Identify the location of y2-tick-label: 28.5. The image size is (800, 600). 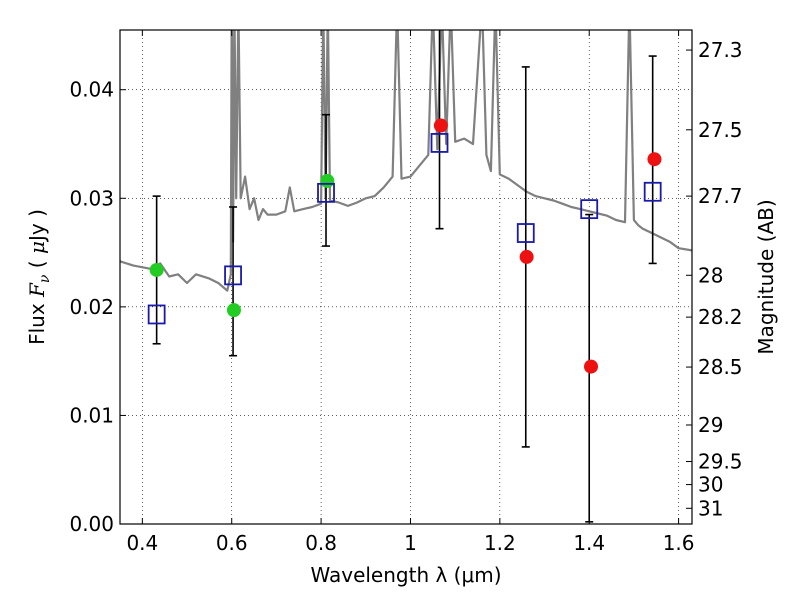
(720, 367).